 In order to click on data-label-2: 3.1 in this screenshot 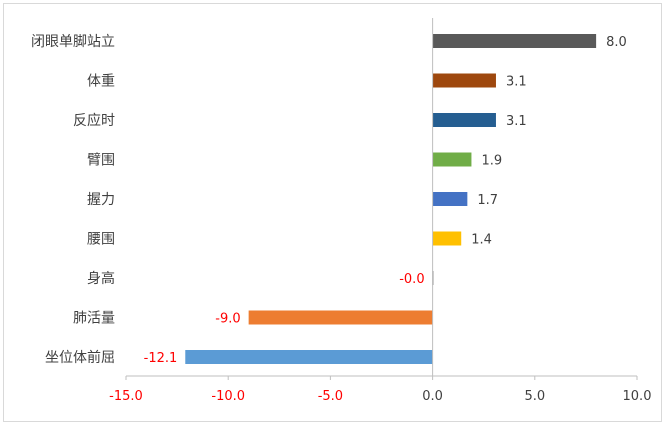, I will do `click(516, 121)`.